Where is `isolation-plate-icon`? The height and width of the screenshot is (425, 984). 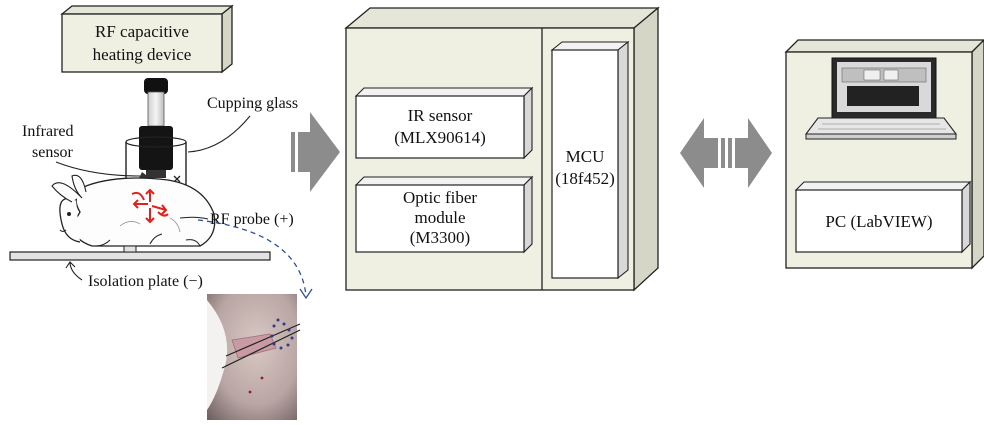
isolation-plate-icon is located at coordinates (140, 253).